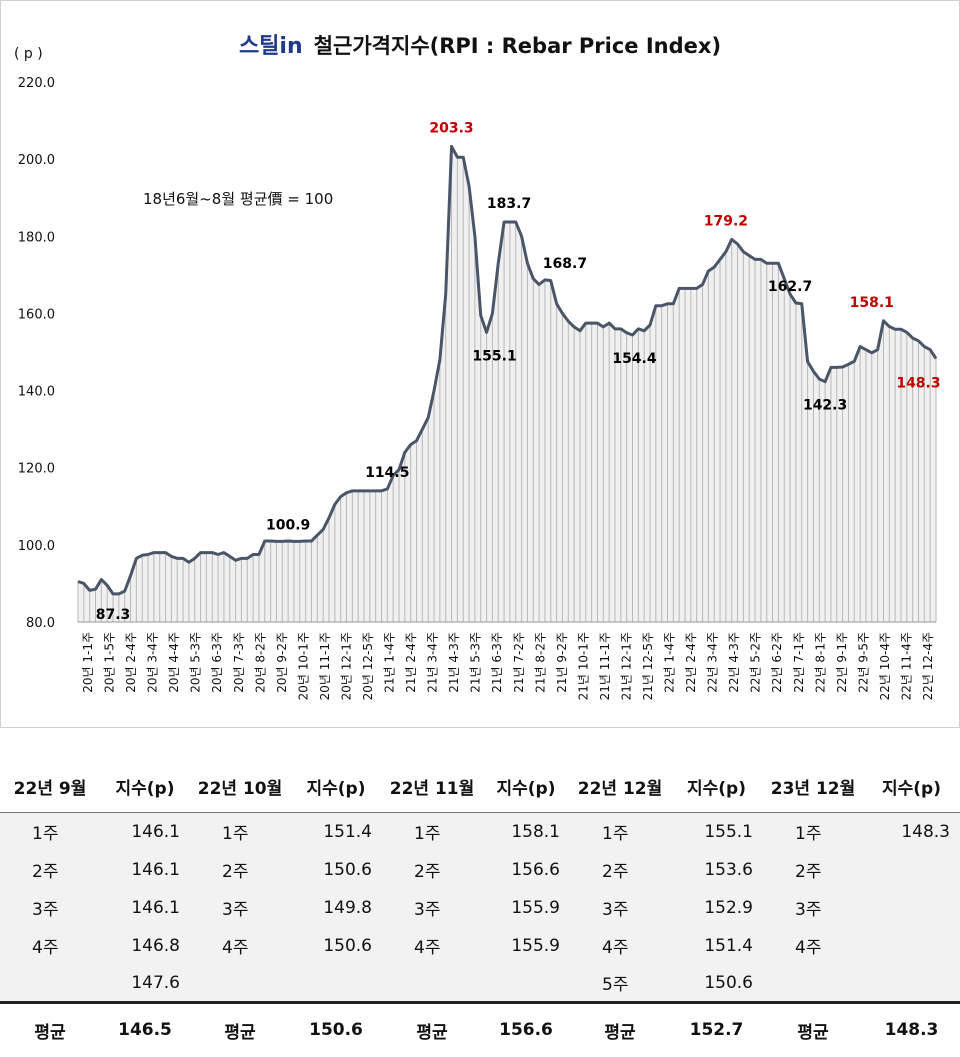 This screenshot has height=1057, width=960. Describe the element at coordinates (620, 788) in the screenshot. I see `header-month: 22년 12월` at that location.